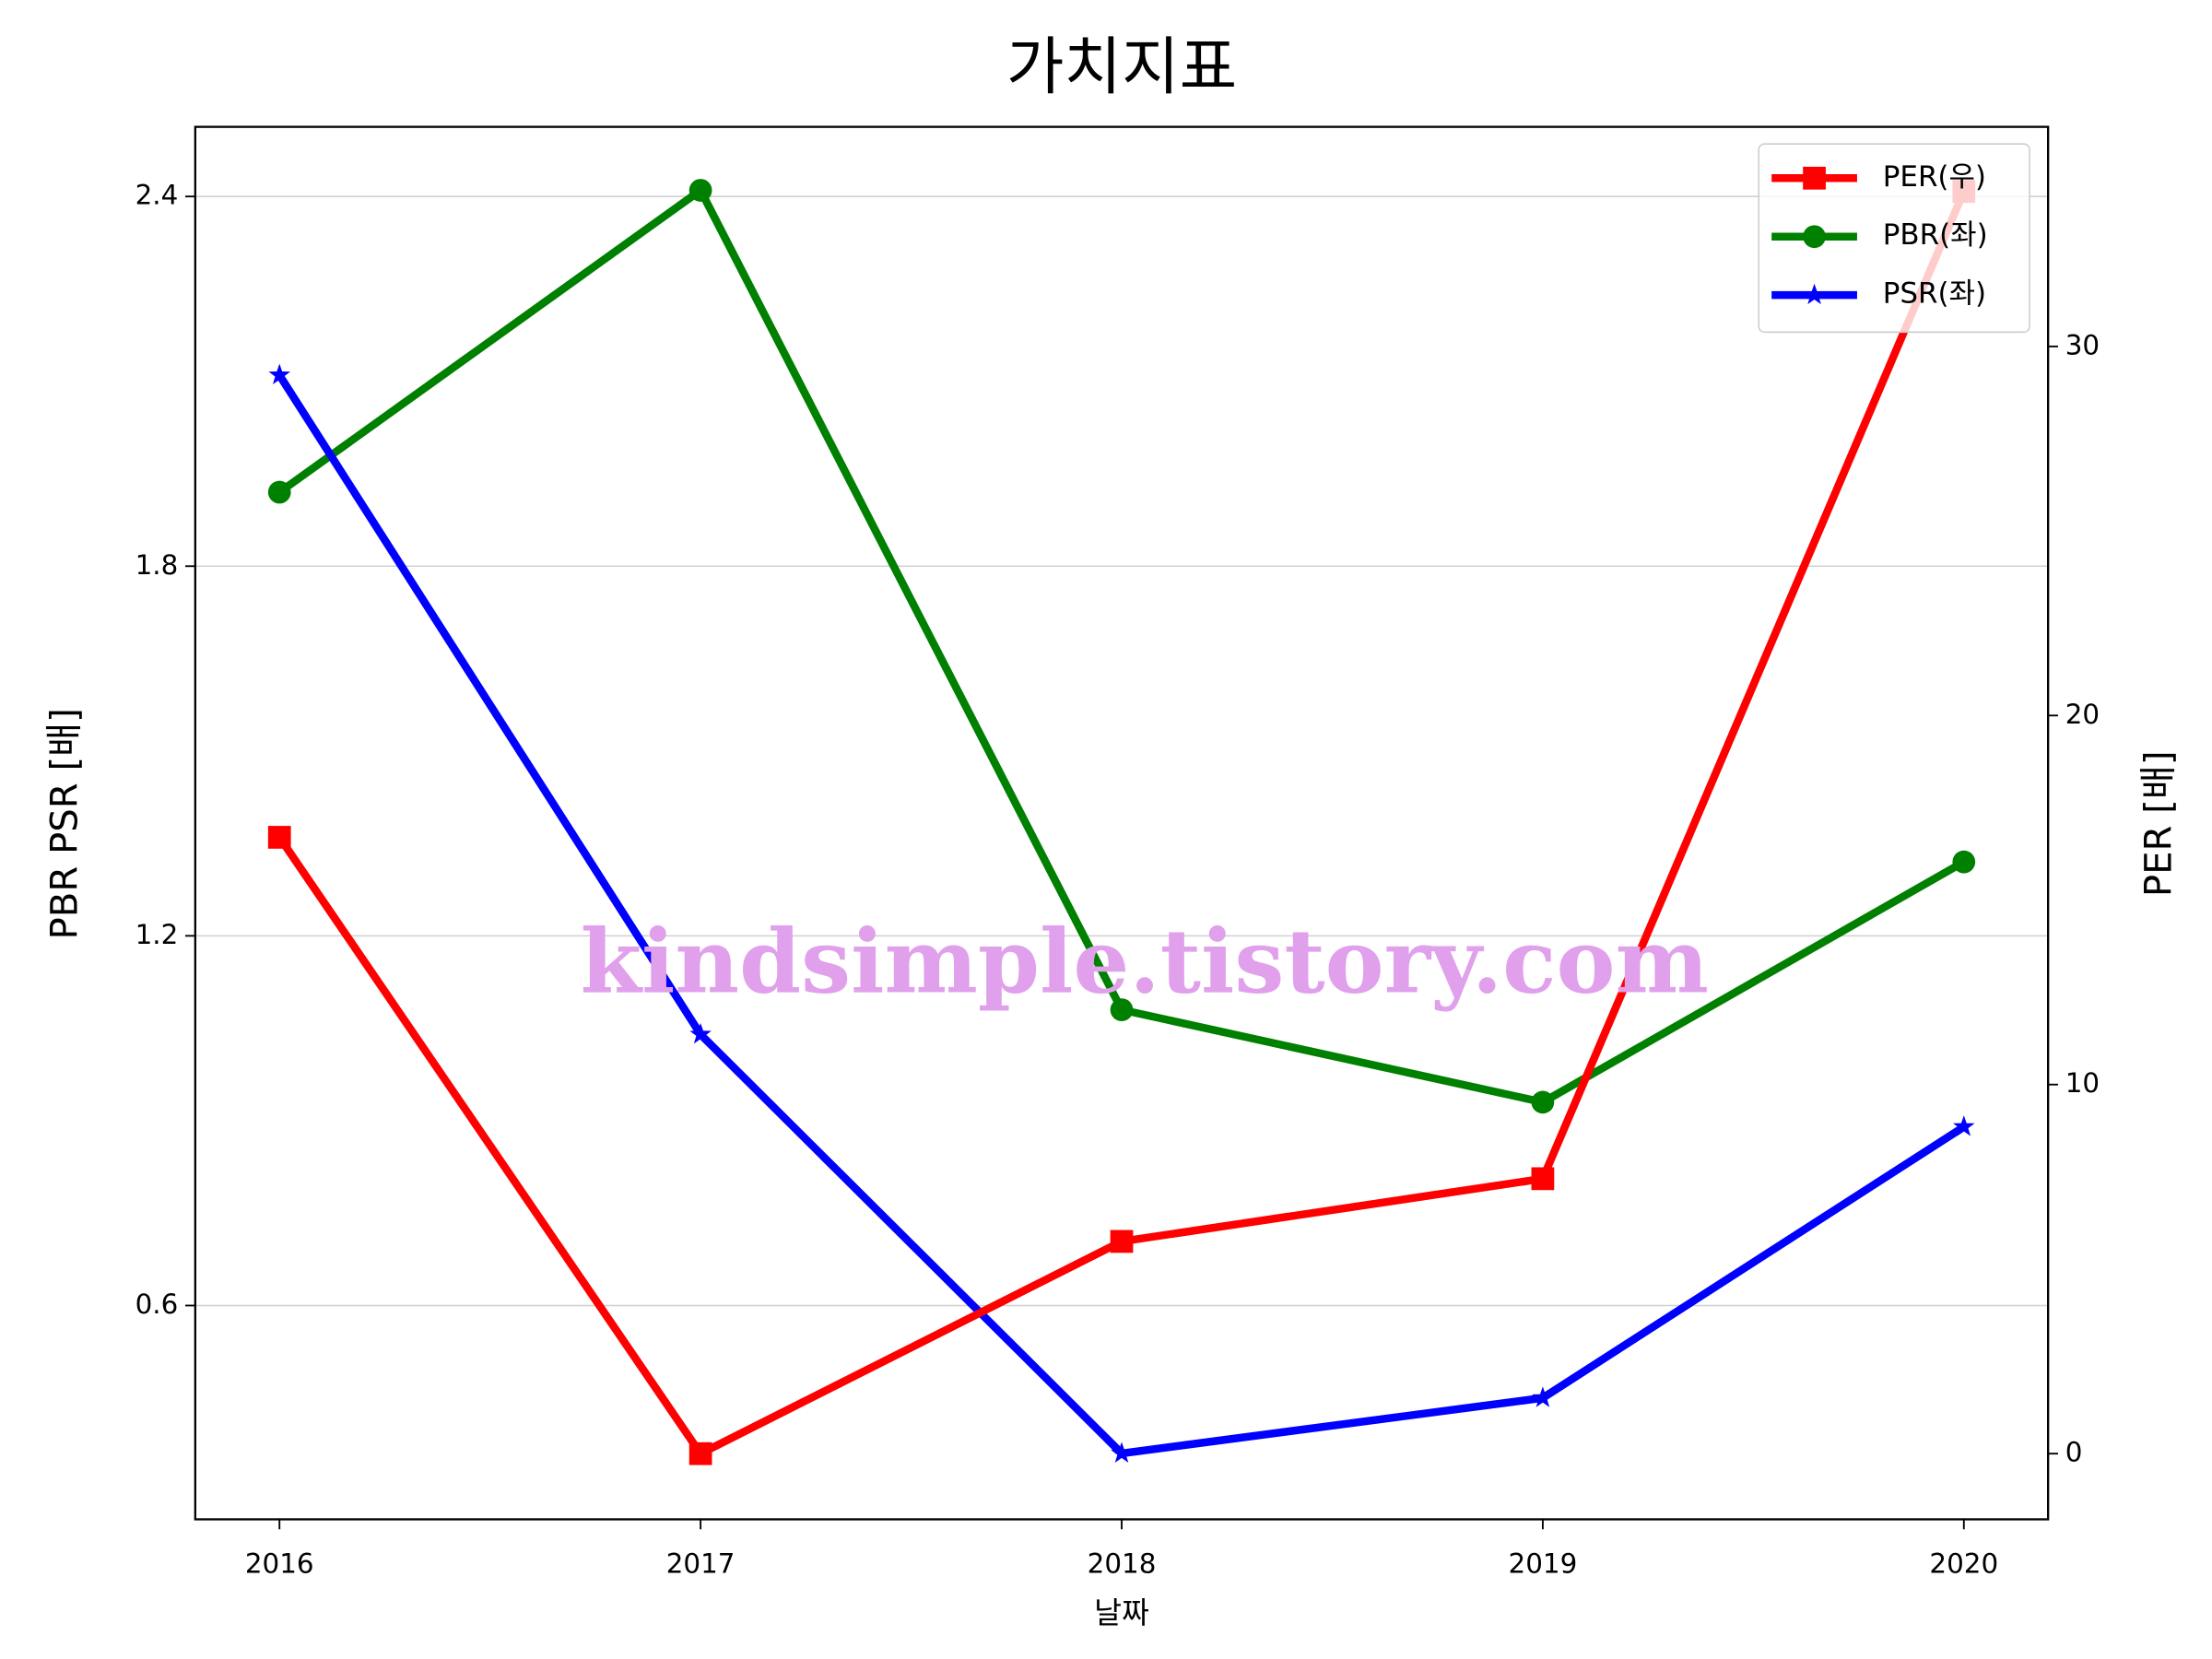 The image size is (2212, 1659). I want to click on watermark: kindsimple.tistory.com, so click(1145, 961).